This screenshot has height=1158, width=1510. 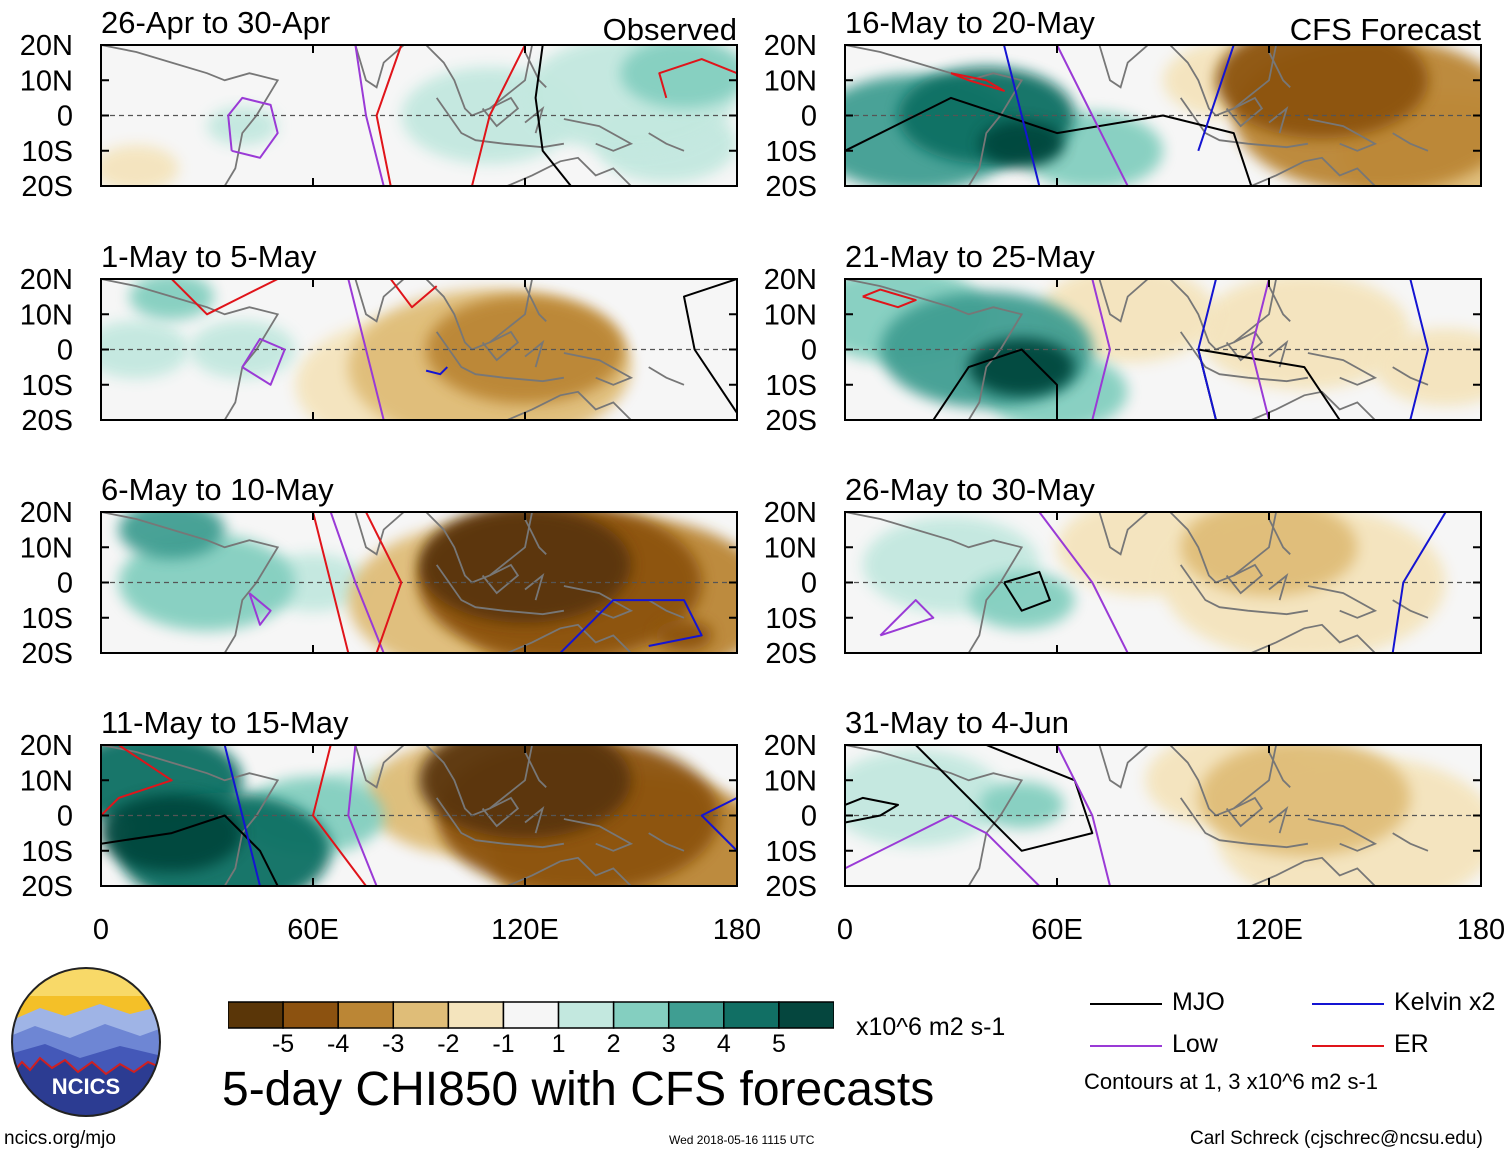 I want to click on colorbar-tick-label: -2, so click(x=448, y=1044).